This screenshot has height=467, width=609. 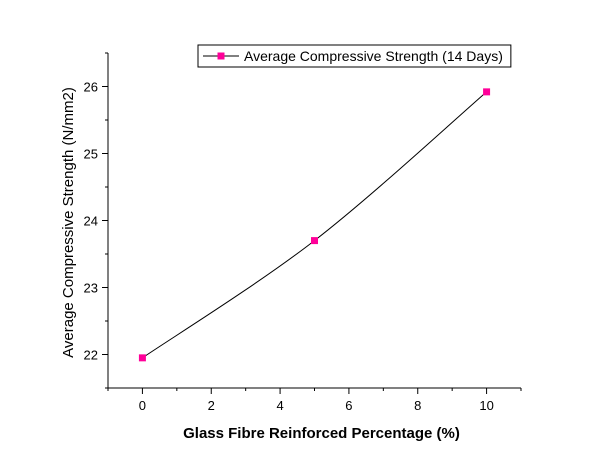 What do you see at coordinates (486, 405) in the screenshot?
I see `x-tick-label: 10` at bounding box center [486, 405].